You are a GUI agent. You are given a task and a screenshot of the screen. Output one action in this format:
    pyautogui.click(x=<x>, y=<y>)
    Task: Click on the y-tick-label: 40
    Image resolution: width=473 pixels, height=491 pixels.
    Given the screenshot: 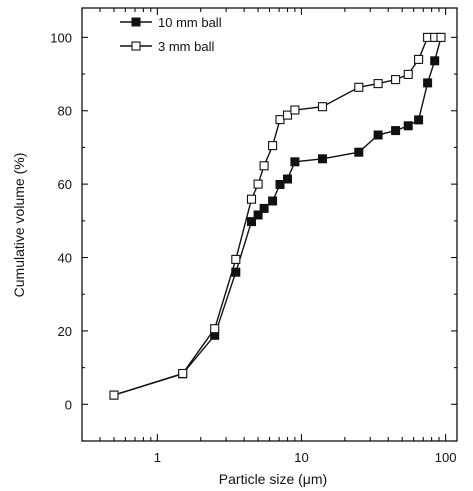 What is the action you would take?
    pyautogui.click(x=65, y=258)
    